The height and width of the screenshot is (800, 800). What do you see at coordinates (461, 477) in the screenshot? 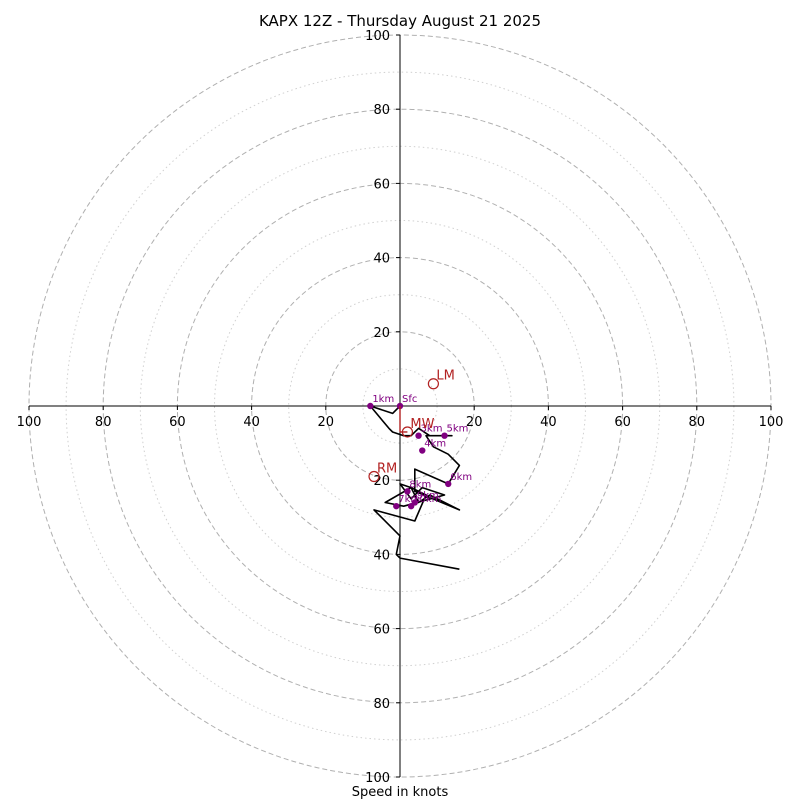
I see `height-marker-label: 6km` at bounding box center [461, 477].